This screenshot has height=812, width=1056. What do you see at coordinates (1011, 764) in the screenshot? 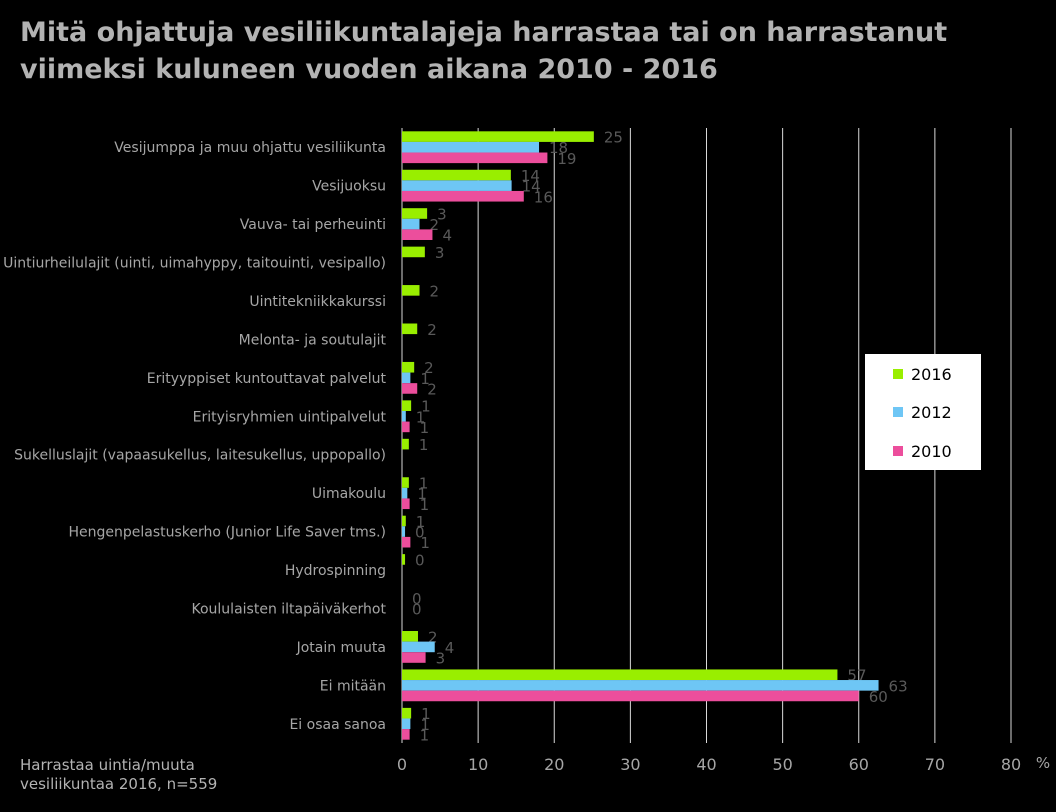
I see `x-tick-label: 80` at bounding box center [1011, 764].